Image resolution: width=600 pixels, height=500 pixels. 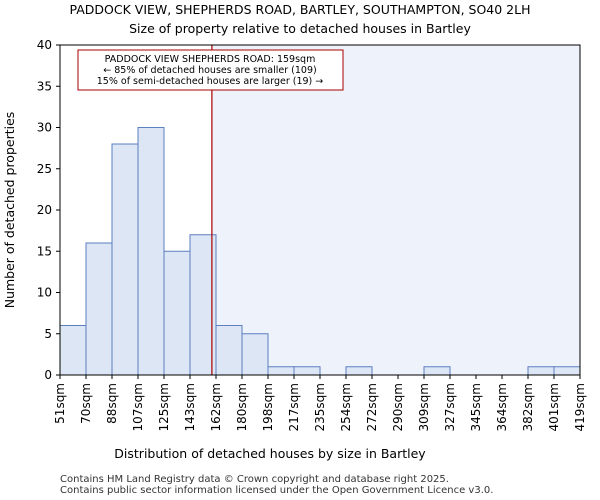 I want to click on x-tick-label: 290sqm, so click(x=398, y=407).